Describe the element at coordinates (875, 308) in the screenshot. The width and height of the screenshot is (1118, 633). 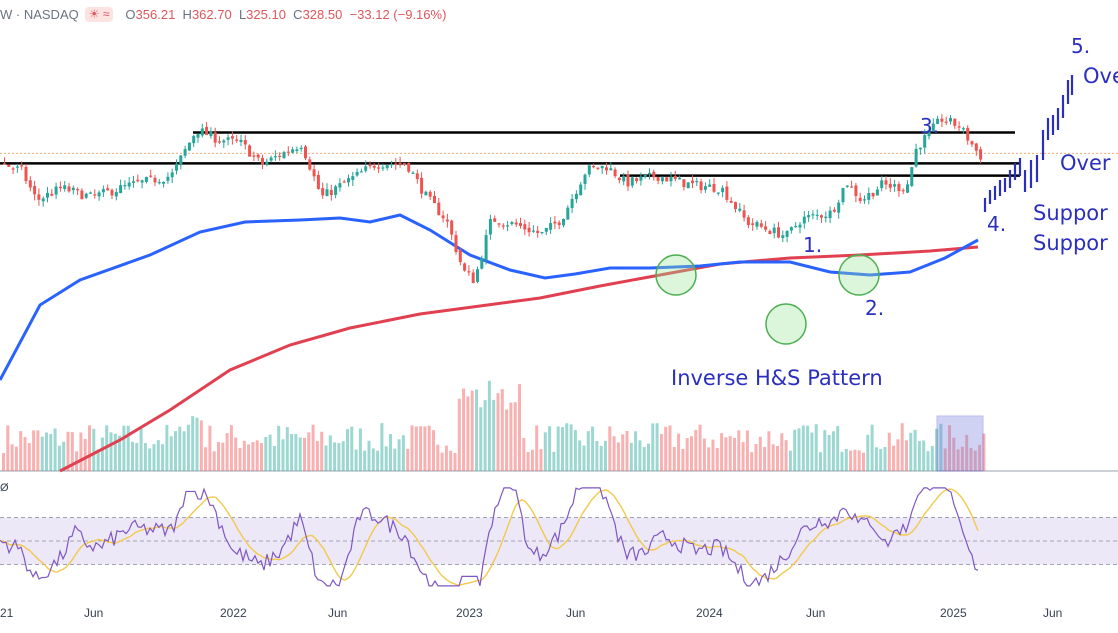
I see `label-2: 2.` at that location.